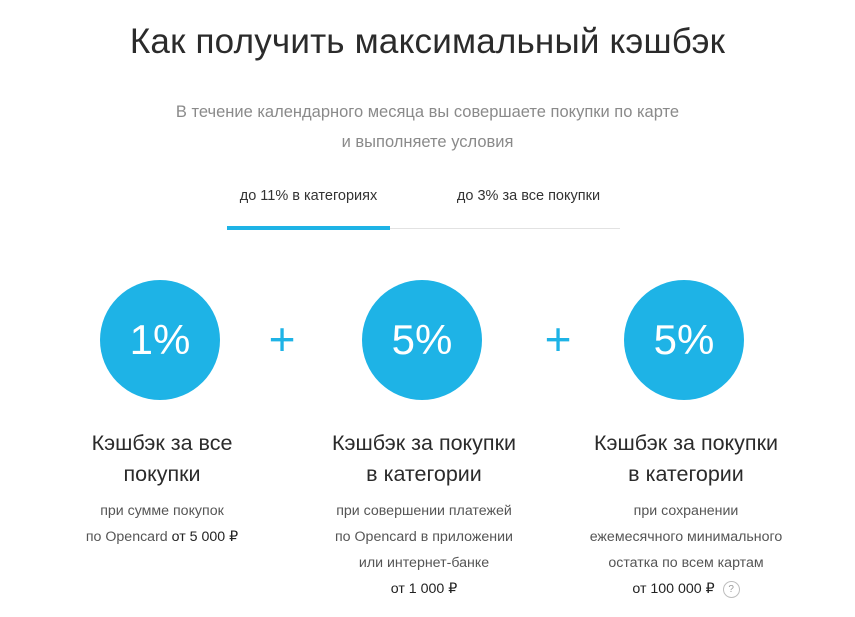 The height and width of the screenshot is (617, 855). I want to click on card-amount: от 1 000 ₽, so click(424, 589).